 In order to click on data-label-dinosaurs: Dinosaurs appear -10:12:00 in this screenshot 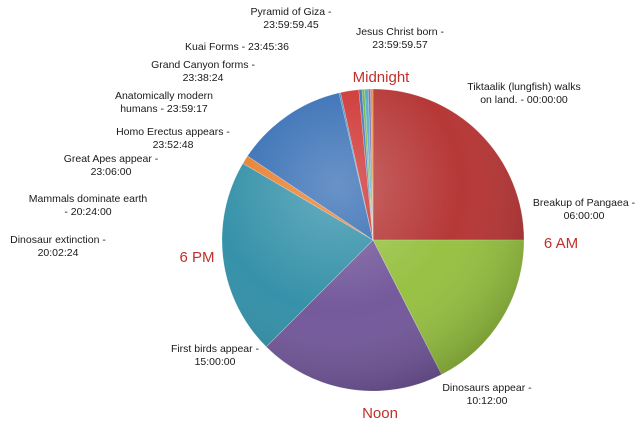, I will do `click(487, 394)`.